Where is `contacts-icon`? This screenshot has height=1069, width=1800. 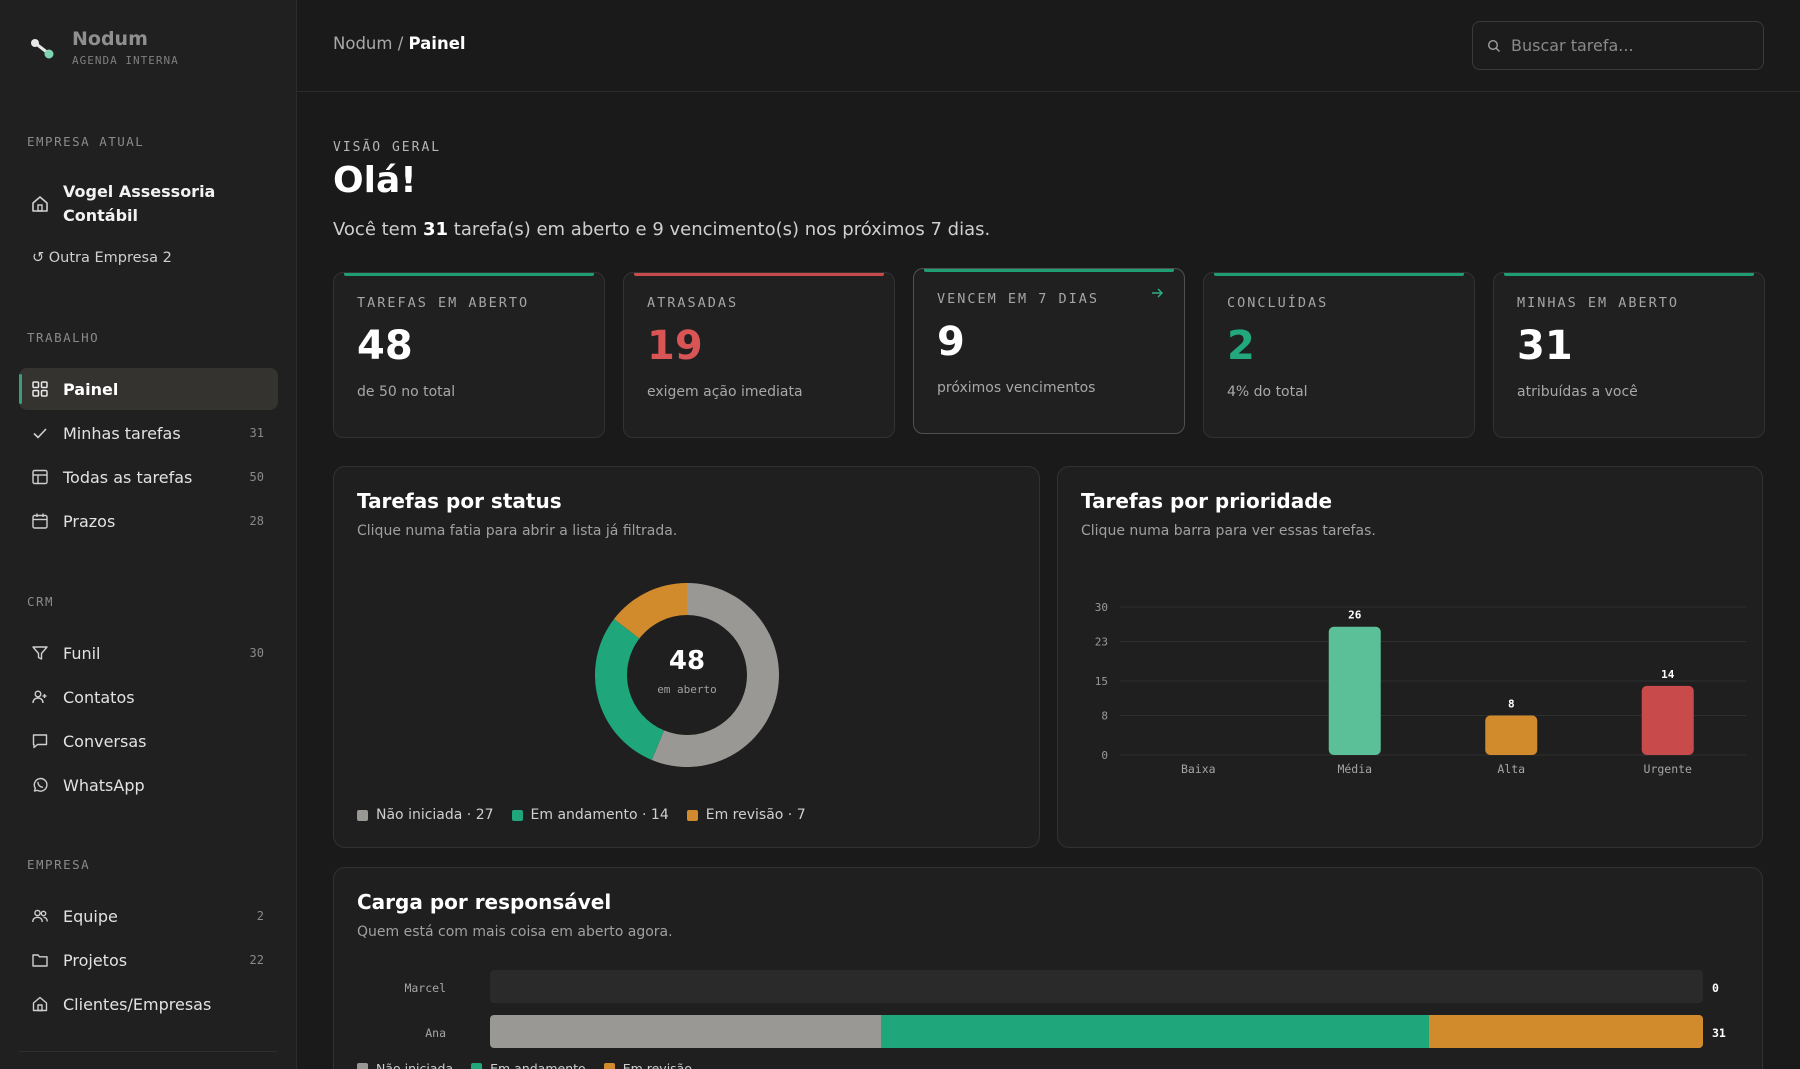
contacts-icon is located at coordinates (39, 697).